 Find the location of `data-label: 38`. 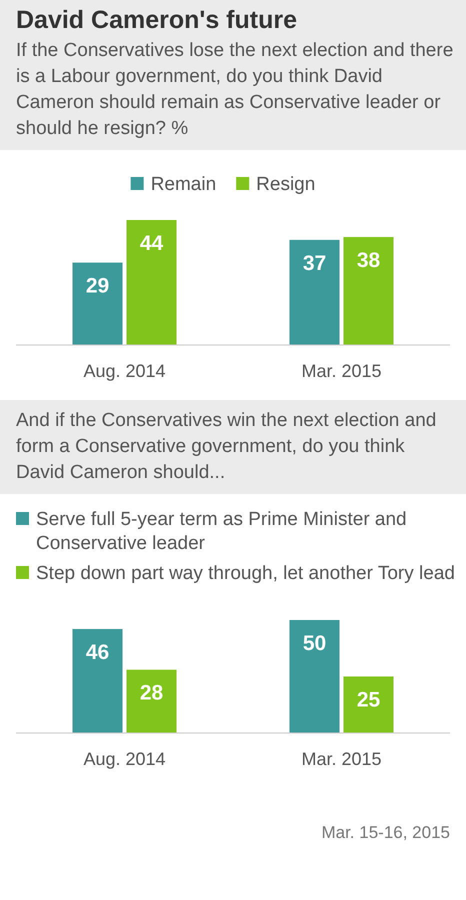

data-label: 38 is located at coordinates (368, 260).